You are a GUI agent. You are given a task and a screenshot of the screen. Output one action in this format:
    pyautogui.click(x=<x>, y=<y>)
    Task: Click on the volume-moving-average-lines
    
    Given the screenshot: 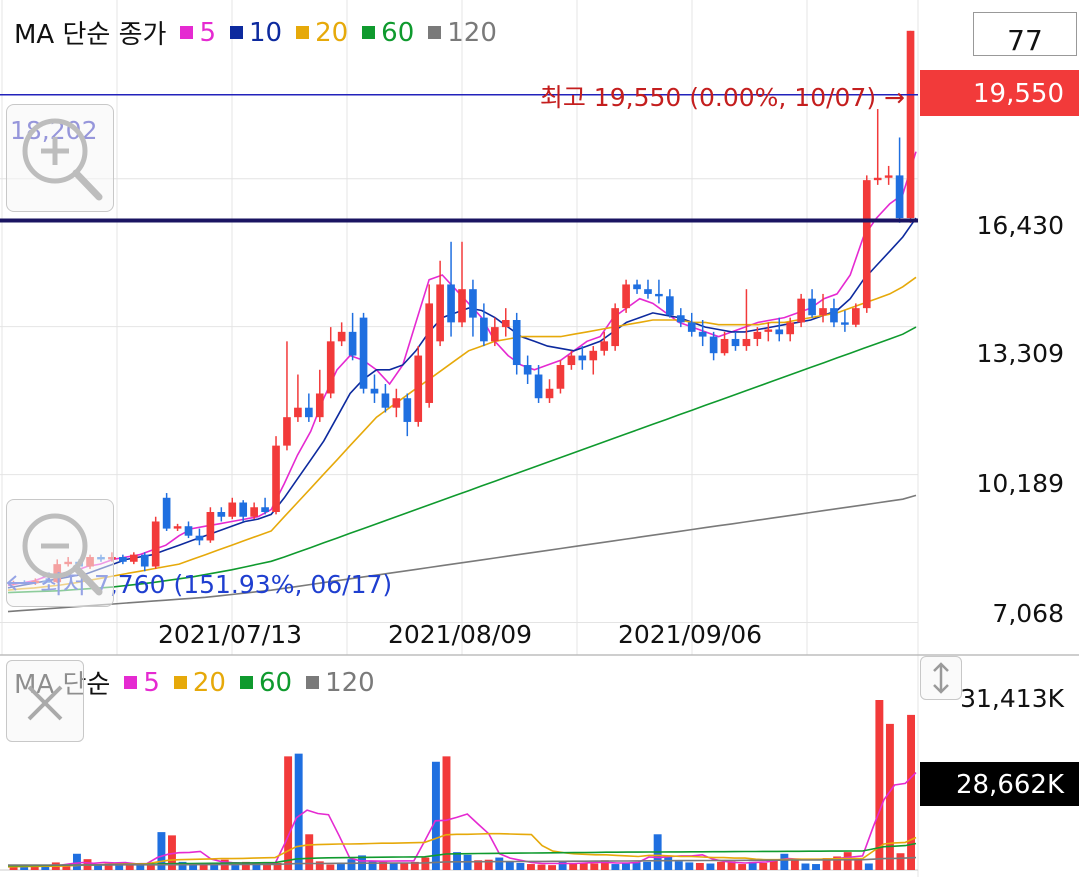 What is the action you would take?
    pyautogui.click(x=462, y=820)
    